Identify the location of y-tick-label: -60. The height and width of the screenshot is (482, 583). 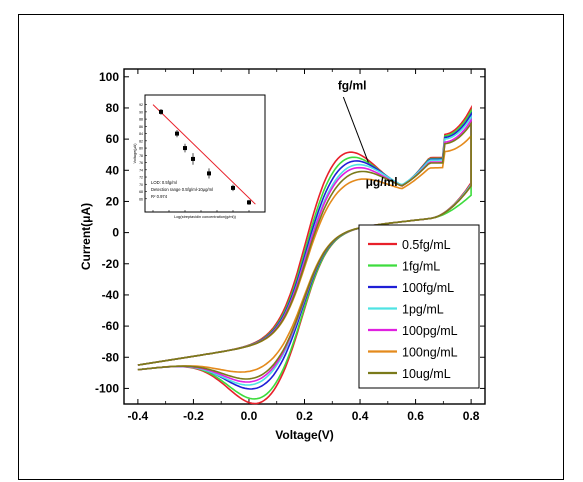
(111, 326).